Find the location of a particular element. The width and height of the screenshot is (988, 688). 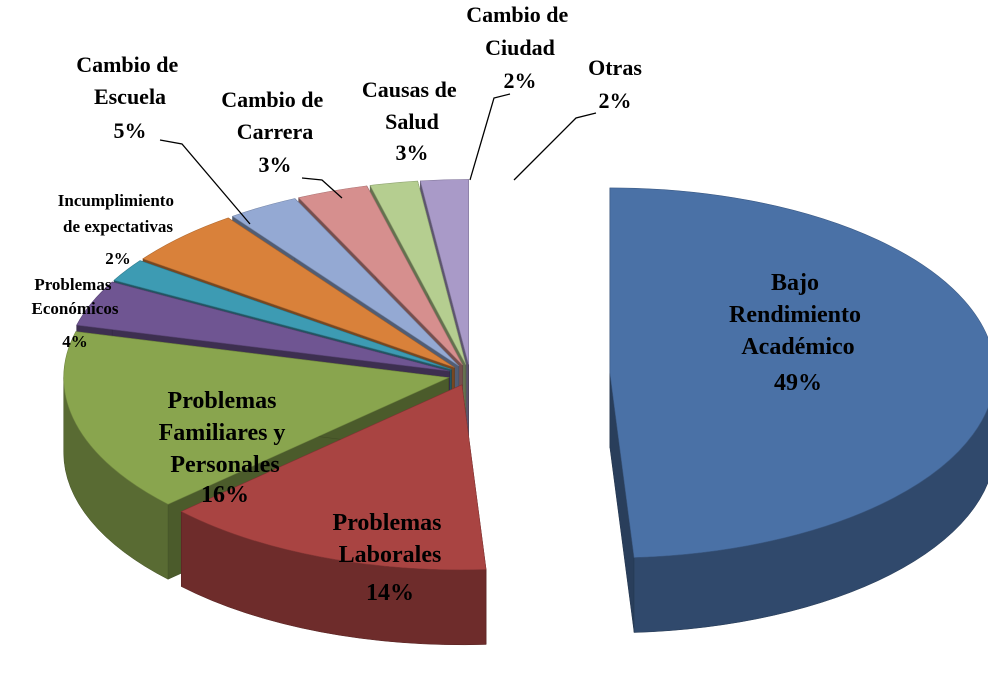

category-label: Otras is located at coordinates (615, 67).